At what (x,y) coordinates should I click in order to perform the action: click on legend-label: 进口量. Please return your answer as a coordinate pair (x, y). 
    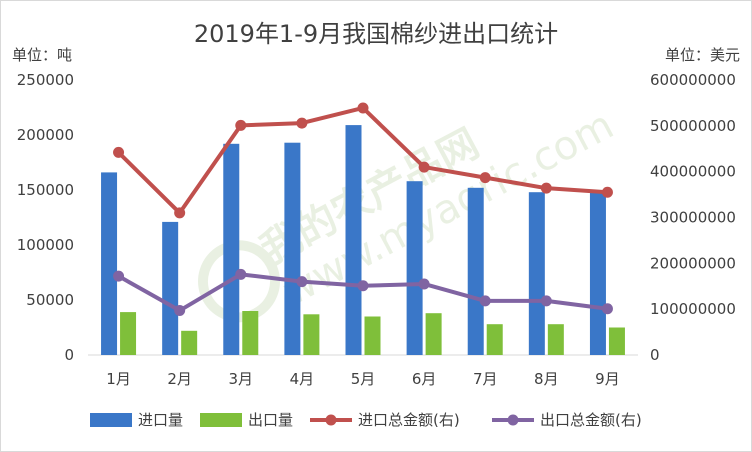
    Looking at the image, I should click on (160, 420).